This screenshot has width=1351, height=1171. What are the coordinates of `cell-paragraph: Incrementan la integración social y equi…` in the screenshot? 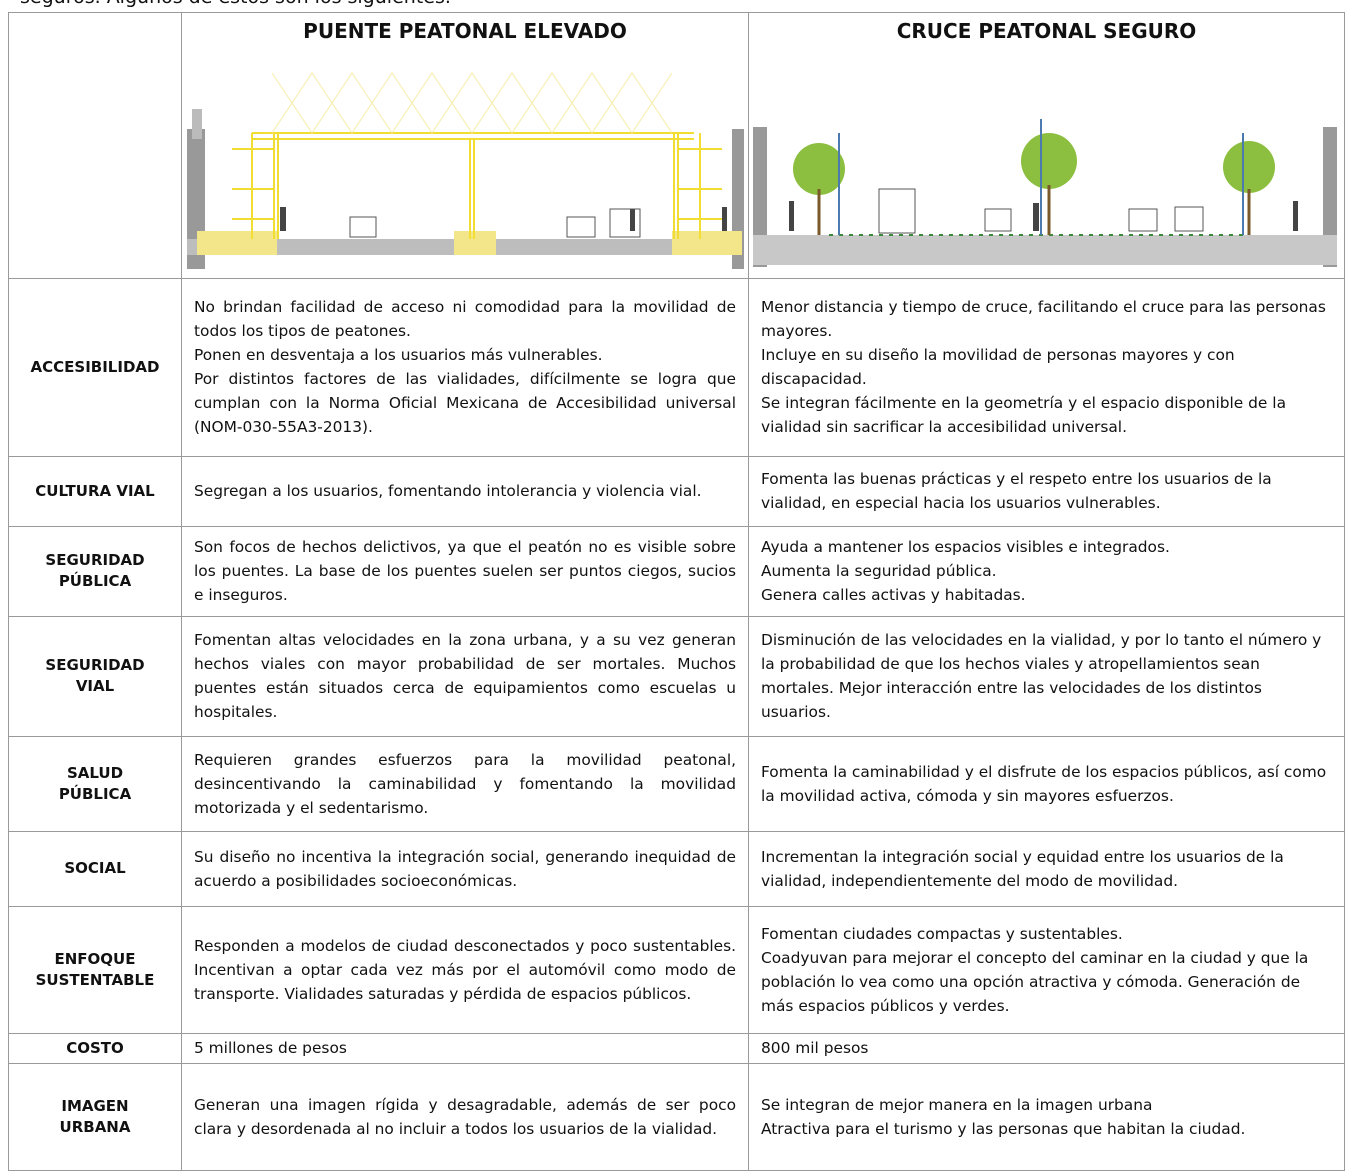 It's located at (1022, 868).